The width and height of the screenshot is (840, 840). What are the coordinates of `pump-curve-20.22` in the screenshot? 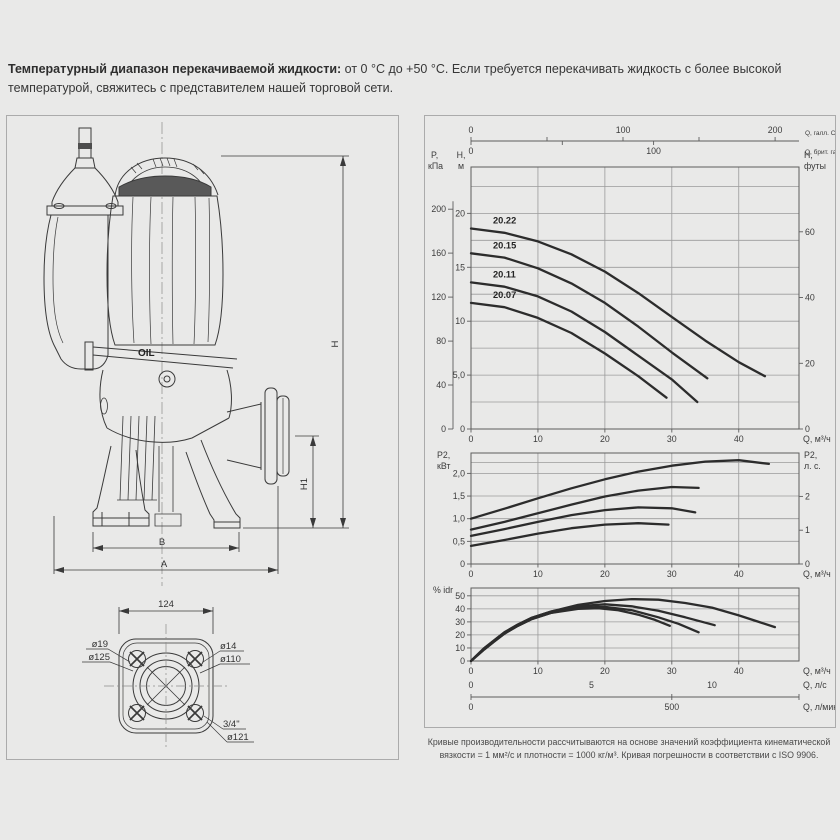 It's located at (618, 302).